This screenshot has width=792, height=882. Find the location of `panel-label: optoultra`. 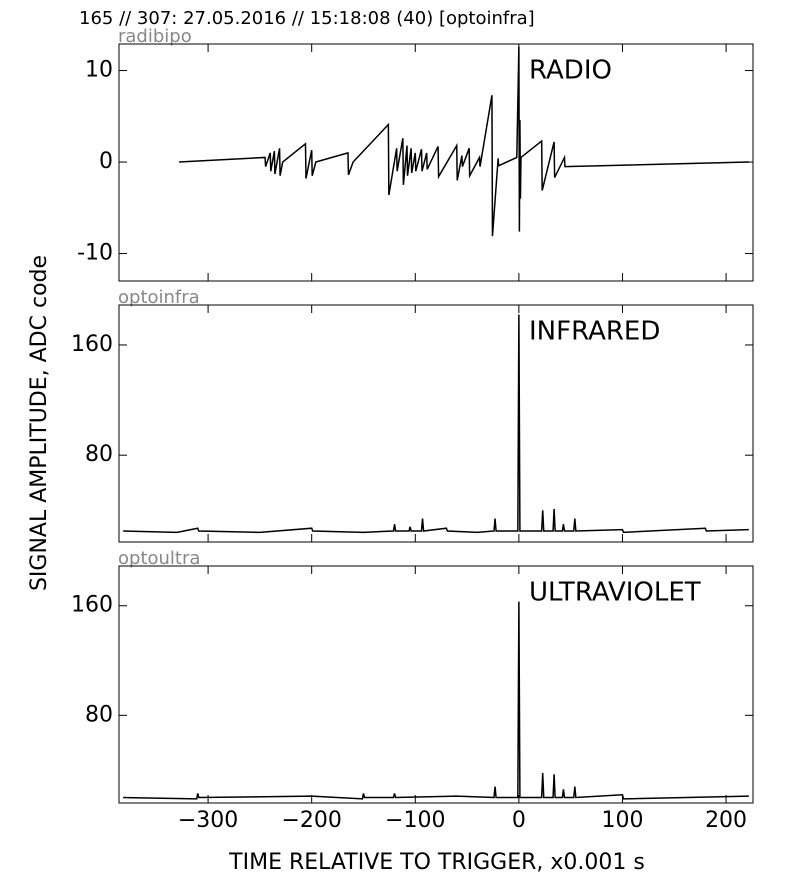

panel-label: optoultra is located at coordinates (159, 558).